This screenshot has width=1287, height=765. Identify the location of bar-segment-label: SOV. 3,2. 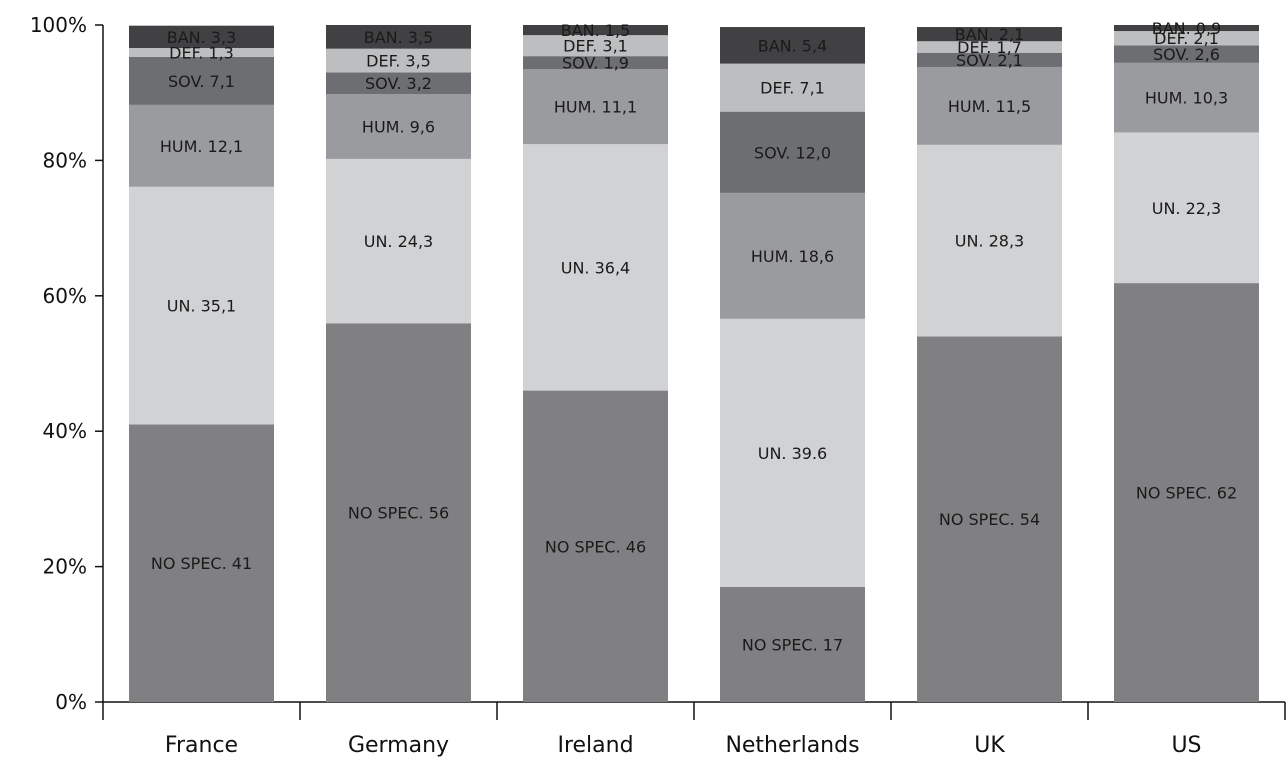
(398, 83).